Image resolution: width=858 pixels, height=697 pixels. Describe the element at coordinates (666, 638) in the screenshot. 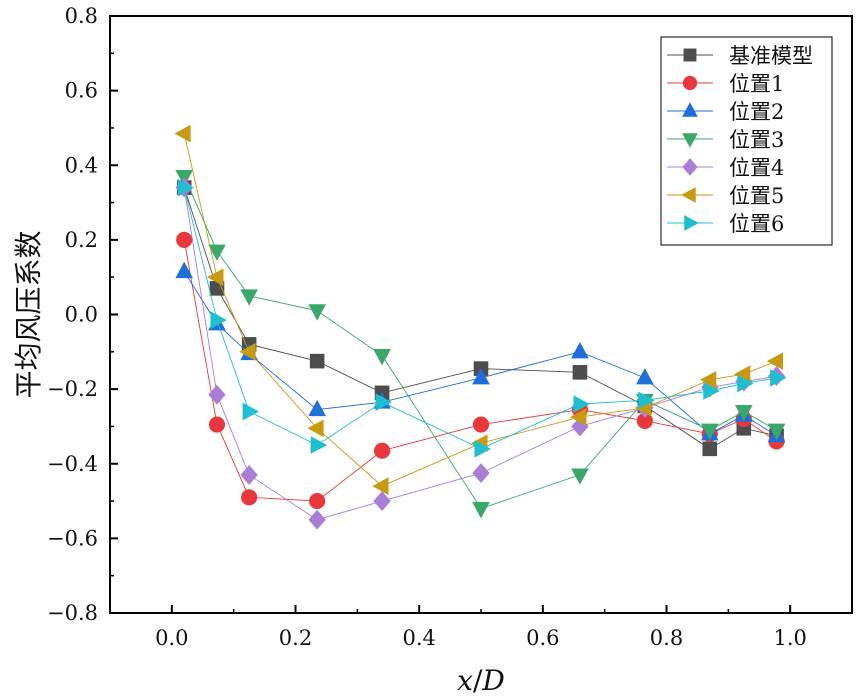

I see `x-tick-label: 0.8` at that location.